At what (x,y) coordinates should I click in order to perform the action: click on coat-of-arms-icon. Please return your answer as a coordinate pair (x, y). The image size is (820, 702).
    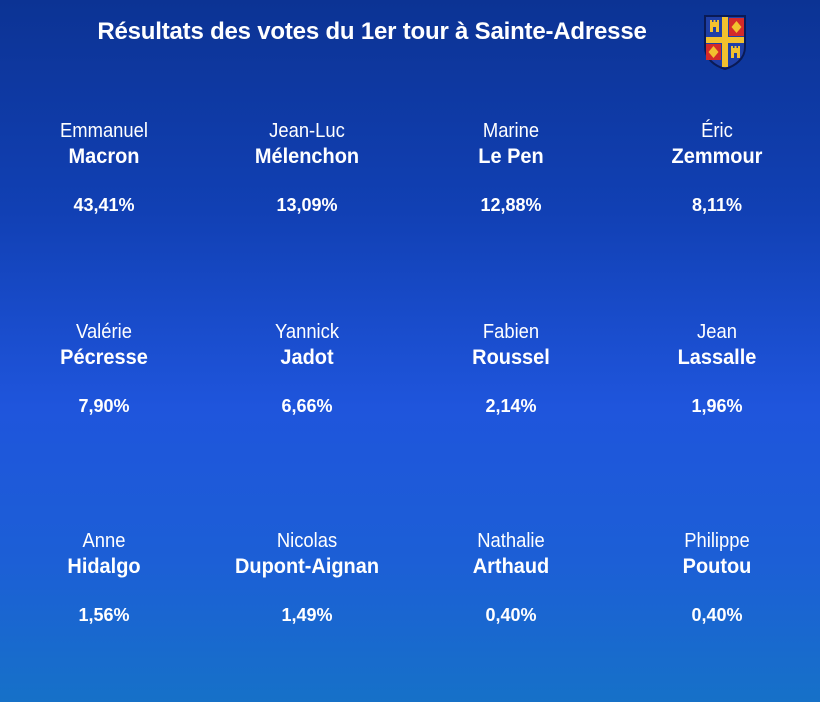
    Looking at the image, I should click on (725, 43).